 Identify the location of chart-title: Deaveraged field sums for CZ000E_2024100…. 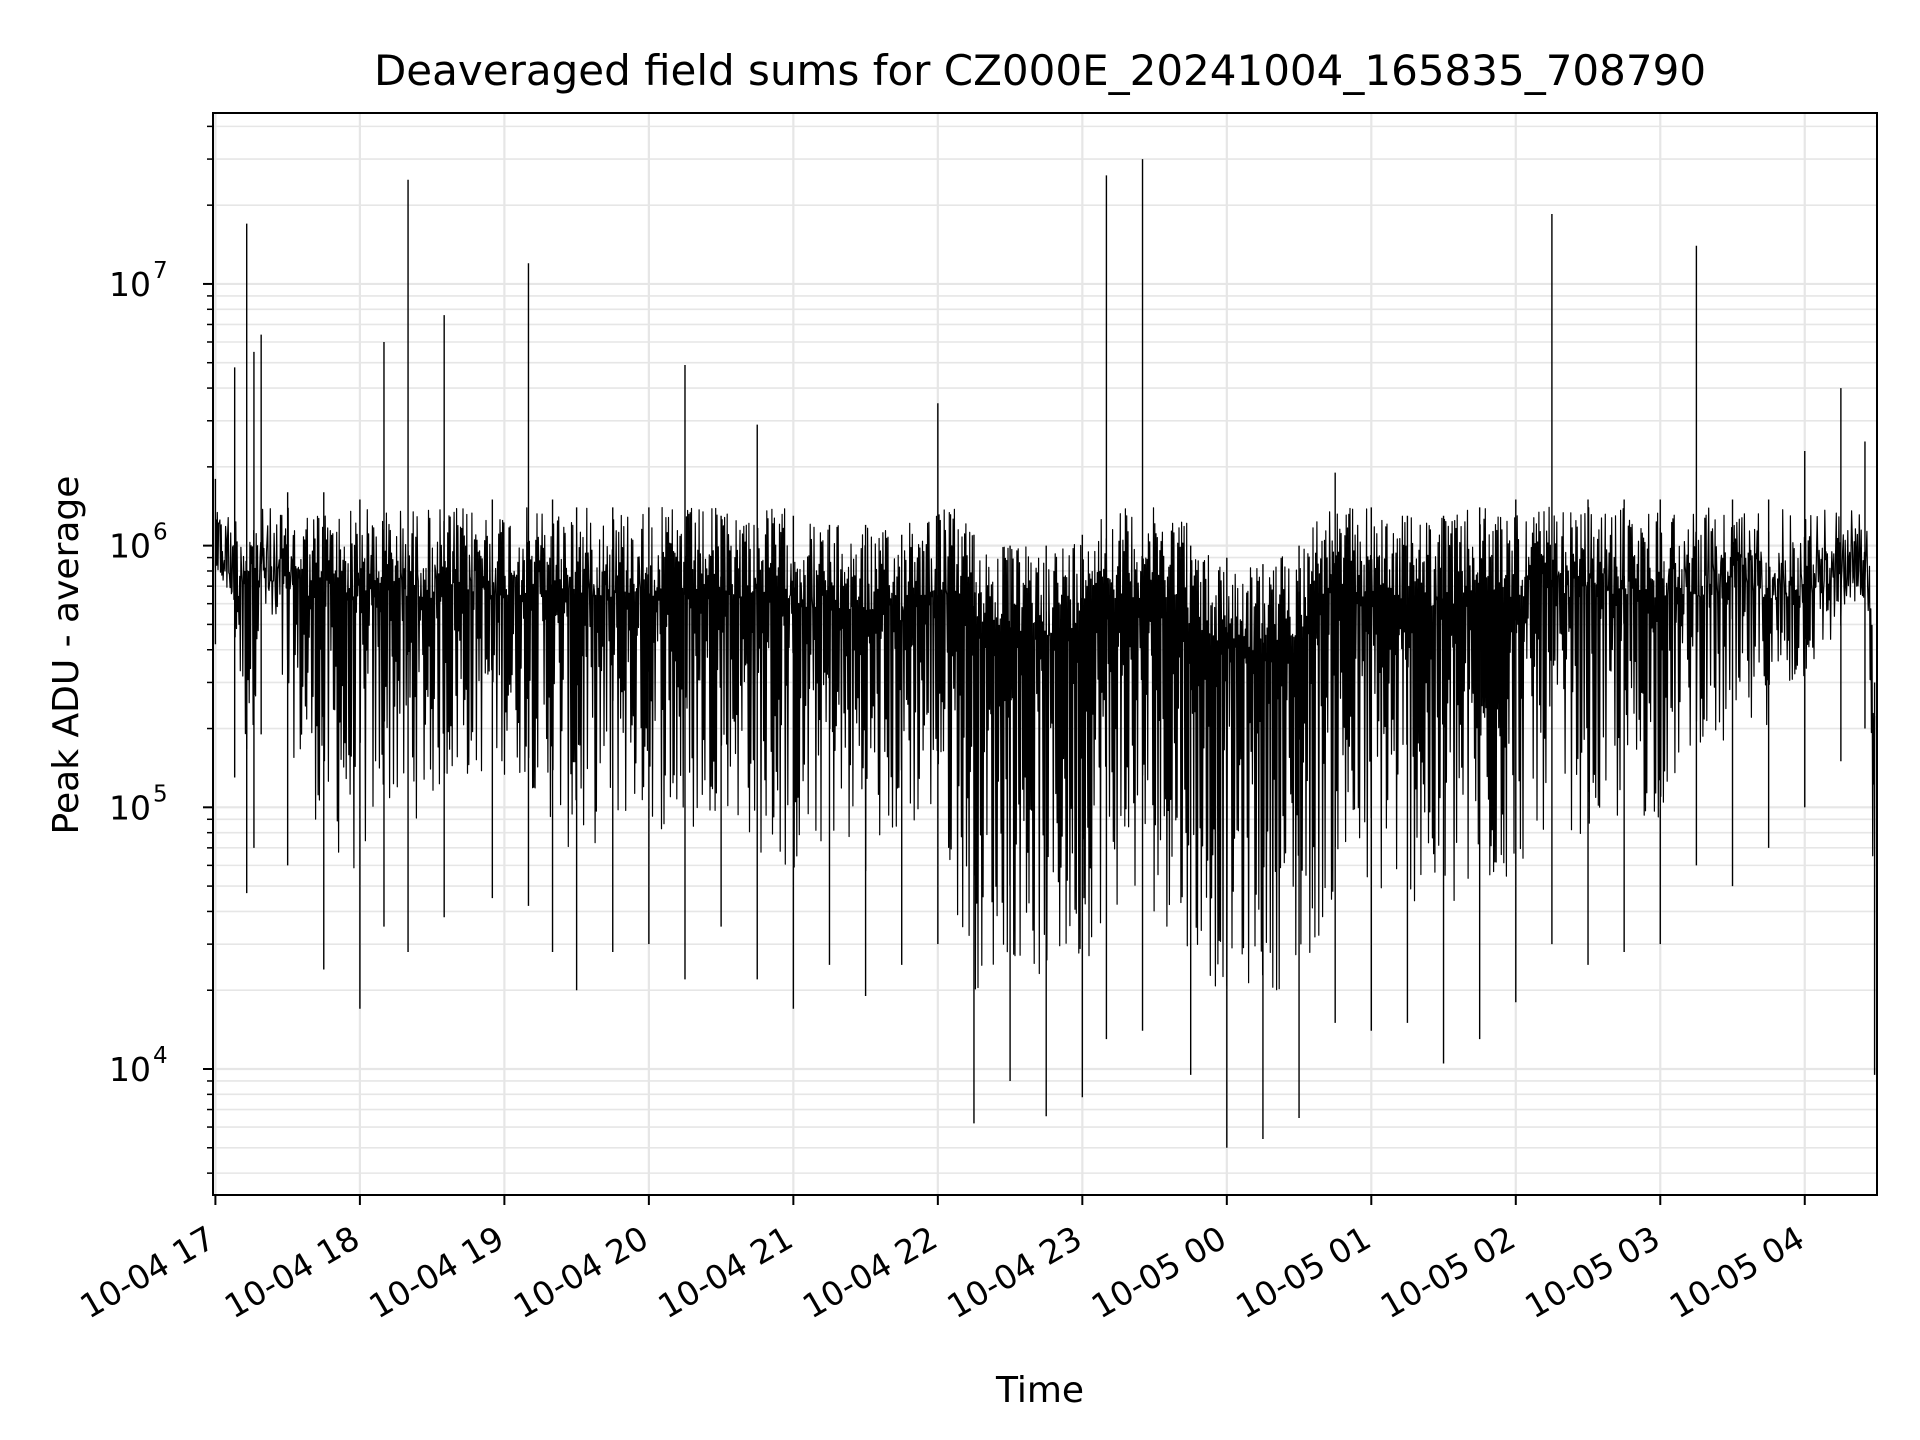
(1040, 70).